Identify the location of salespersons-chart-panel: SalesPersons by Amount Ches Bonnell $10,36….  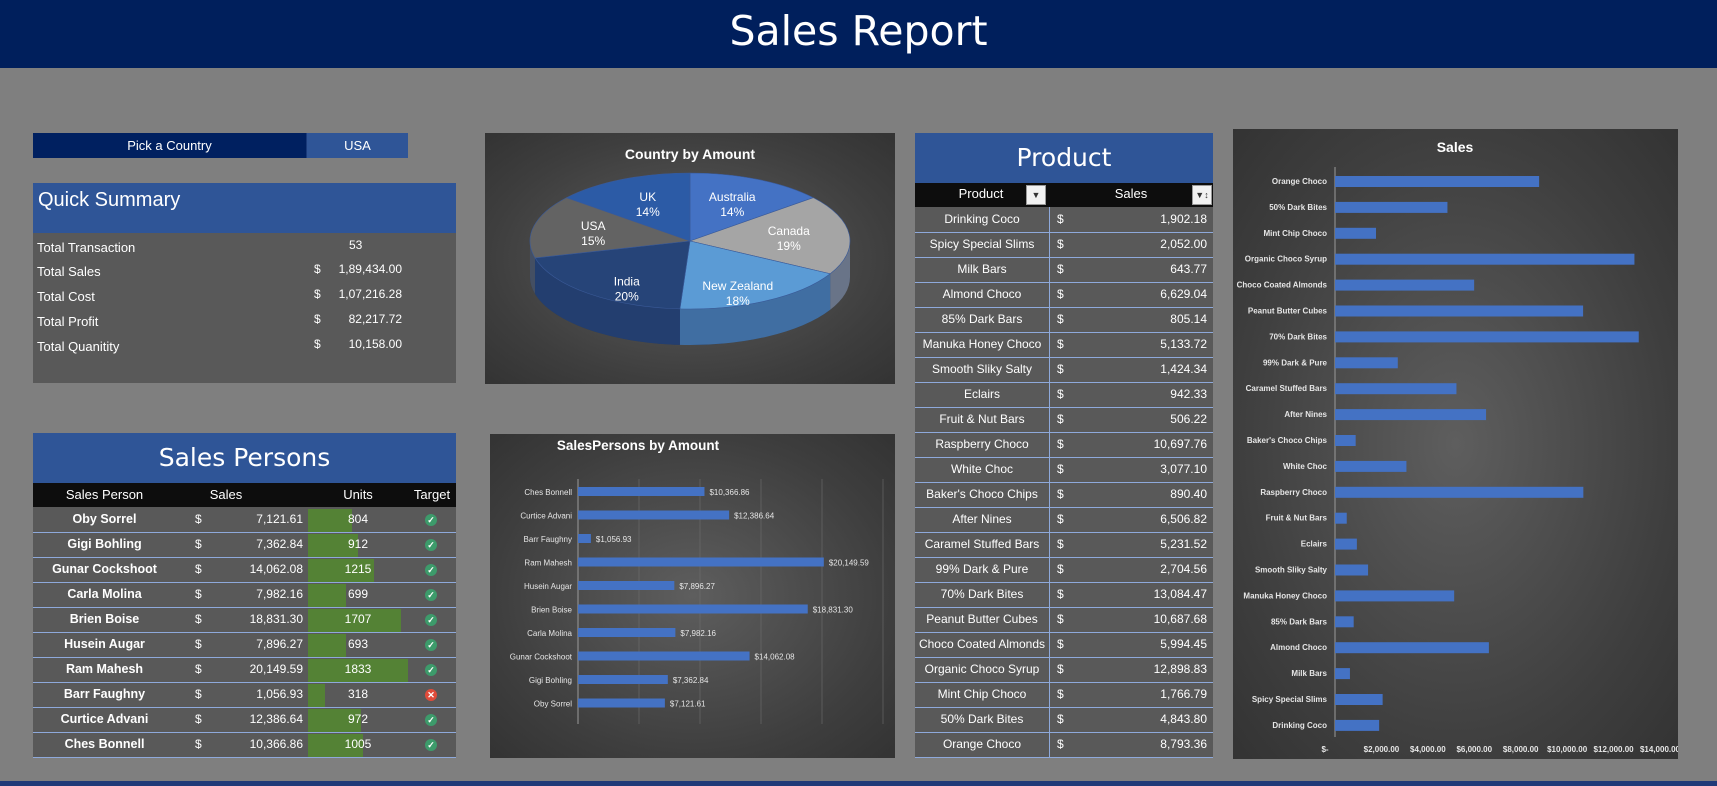
(692, 596).